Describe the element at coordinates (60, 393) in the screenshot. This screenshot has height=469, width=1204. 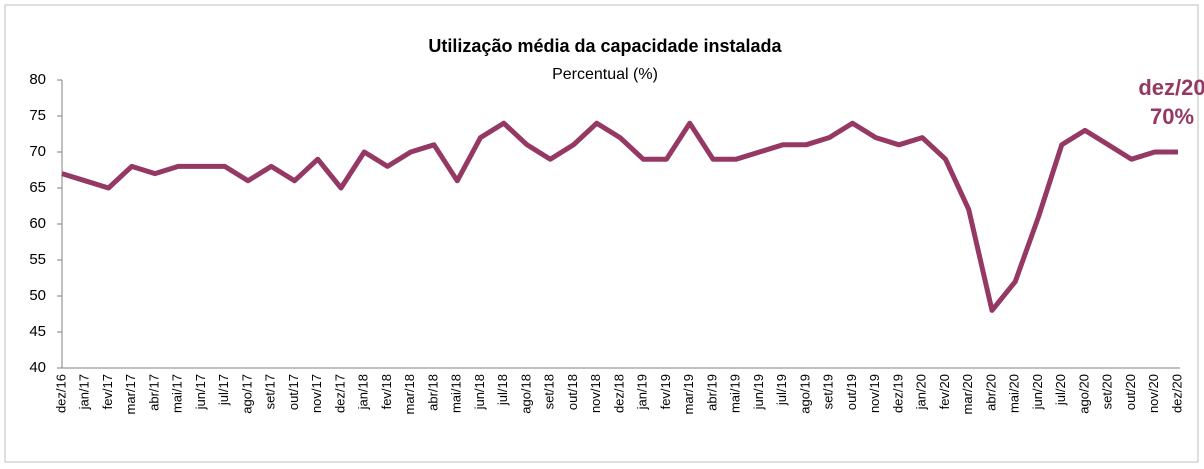
I see `x-tick-label: dez/16` at that location.